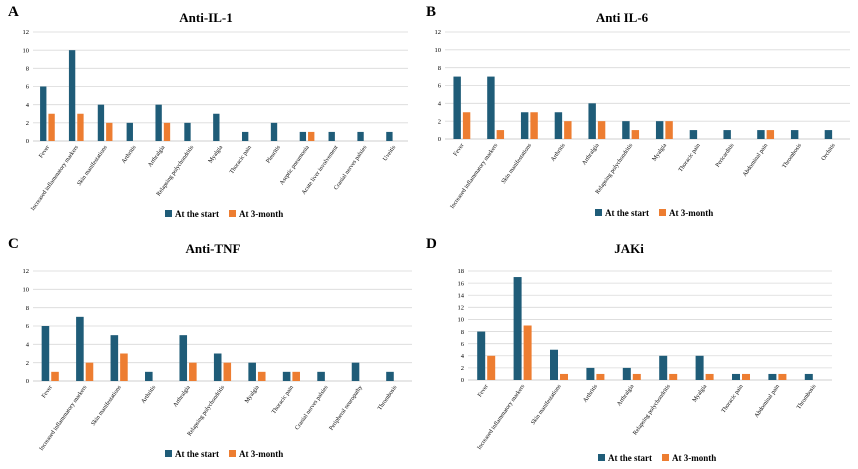  Describe the element at coordinates (461, 295) in the screenshot. I see `y-tick-label: 14` at that location.